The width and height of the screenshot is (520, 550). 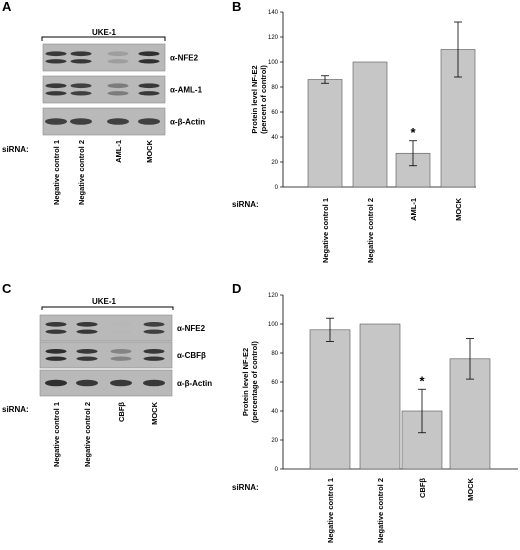 I want to click on y-axis-label: (percentage of control), so click(x=254, y=382).